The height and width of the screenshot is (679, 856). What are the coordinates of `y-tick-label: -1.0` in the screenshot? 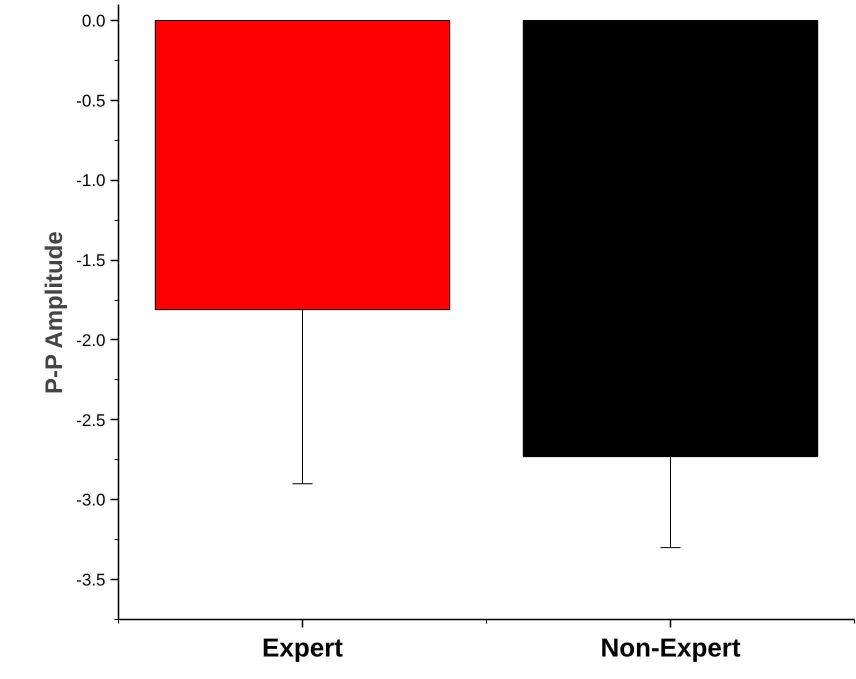 It's located at (91, 180).